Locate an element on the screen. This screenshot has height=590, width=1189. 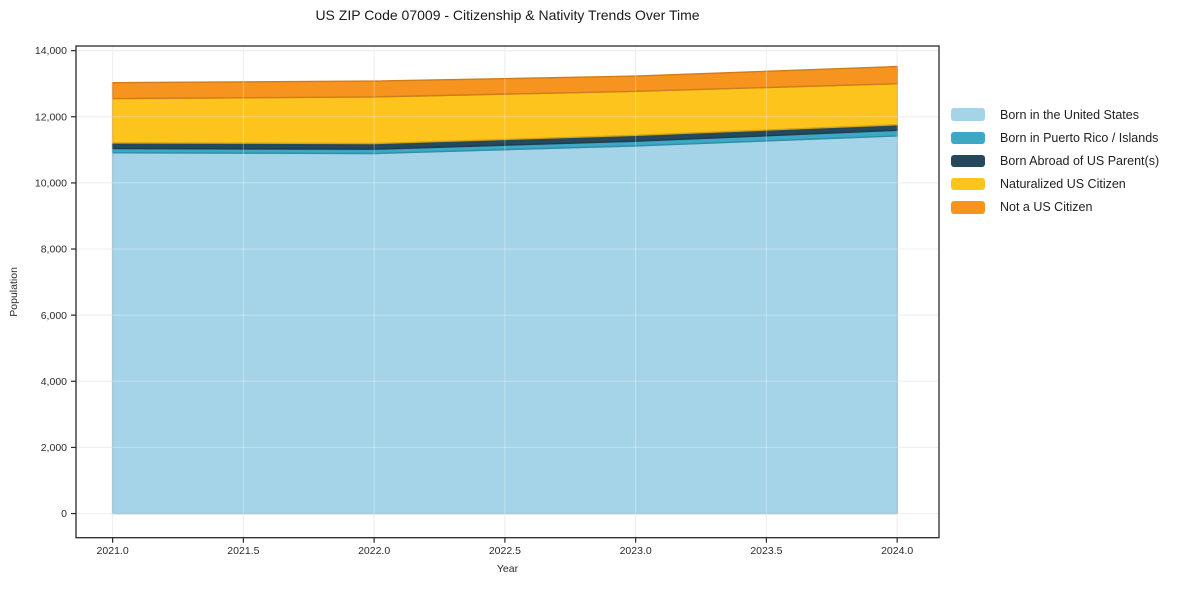
legend-item-born-abroad-of-us-parent-s: Born Abroad of US Parent(s) is located at coordinates (1055, 160).